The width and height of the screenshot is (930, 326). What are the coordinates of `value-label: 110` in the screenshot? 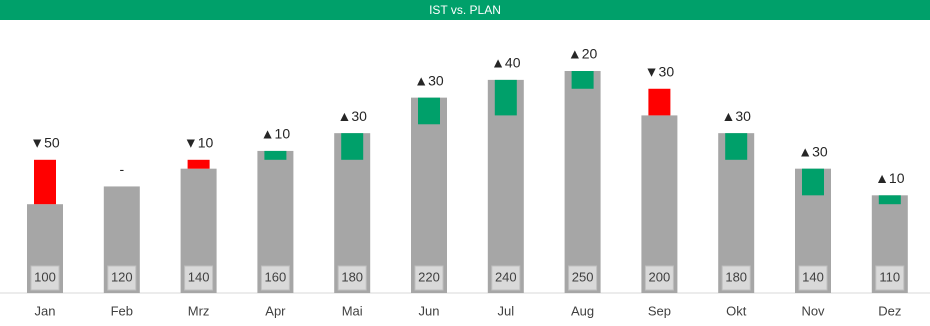 It's located at (889, 276).